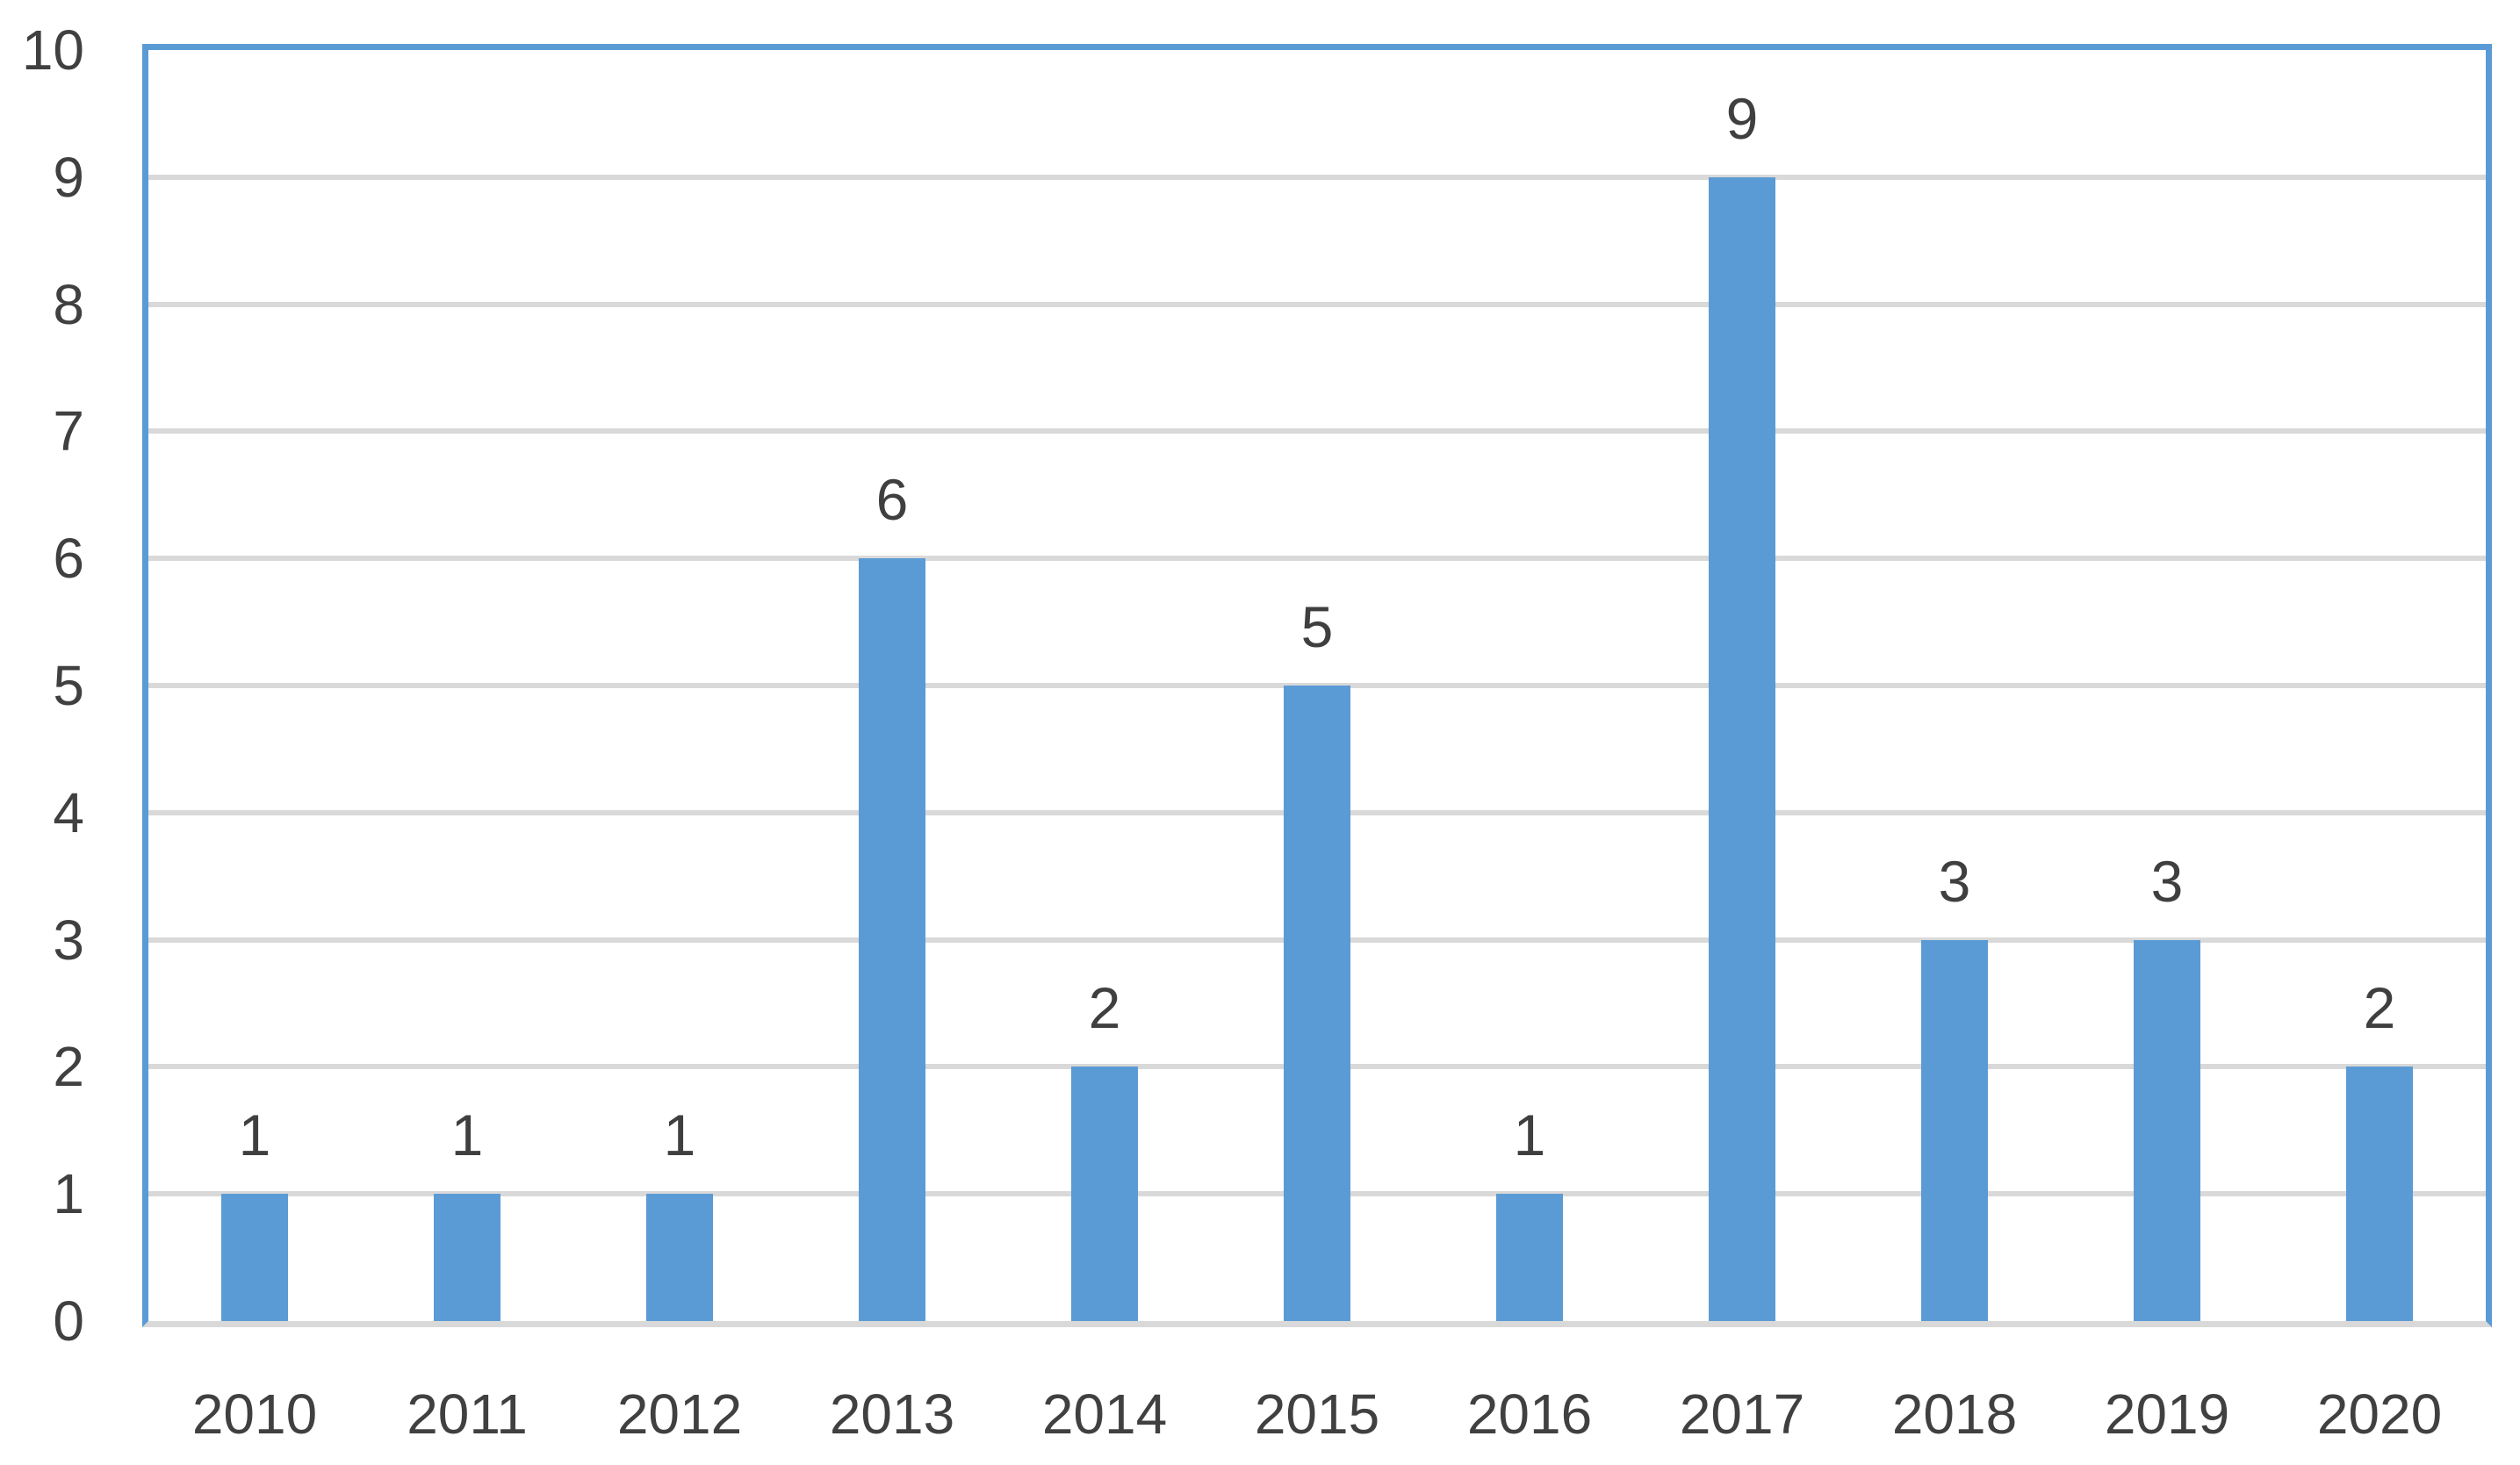 Image resolution: width=2520 pixels, height=1465 pixels. What do you see at coordinates (52, 50) in the screenshot?
I see `y-tick-label: 10` at bounding box center [52, 50].